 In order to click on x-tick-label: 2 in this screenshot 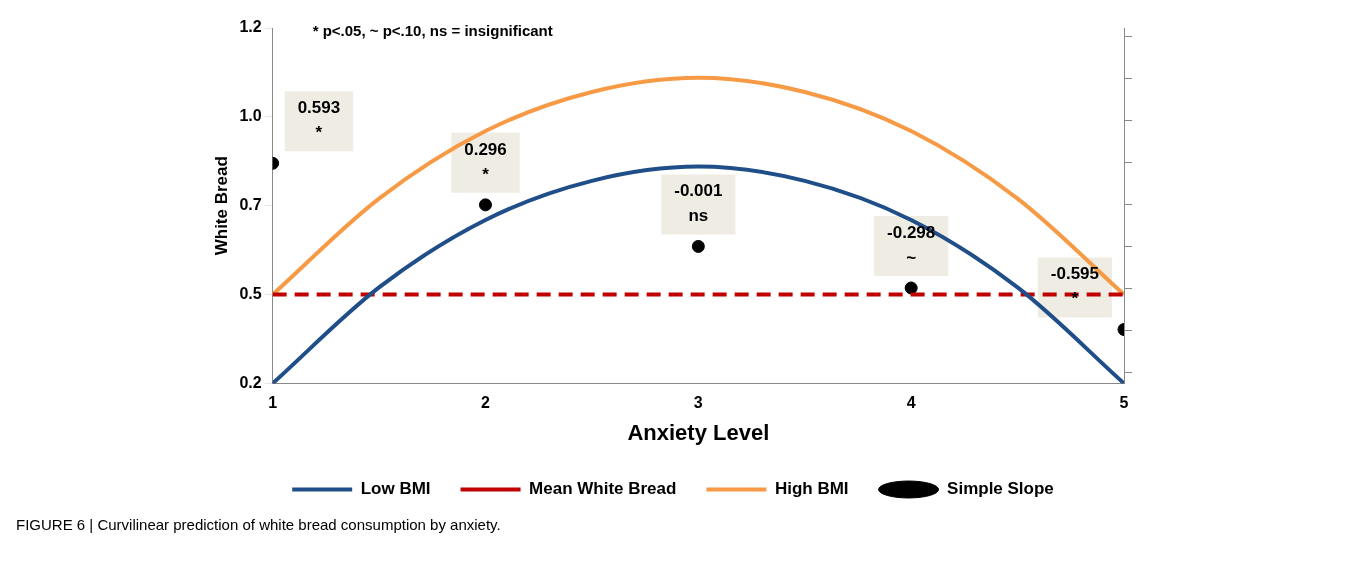, I will do `click(486, 403)`.